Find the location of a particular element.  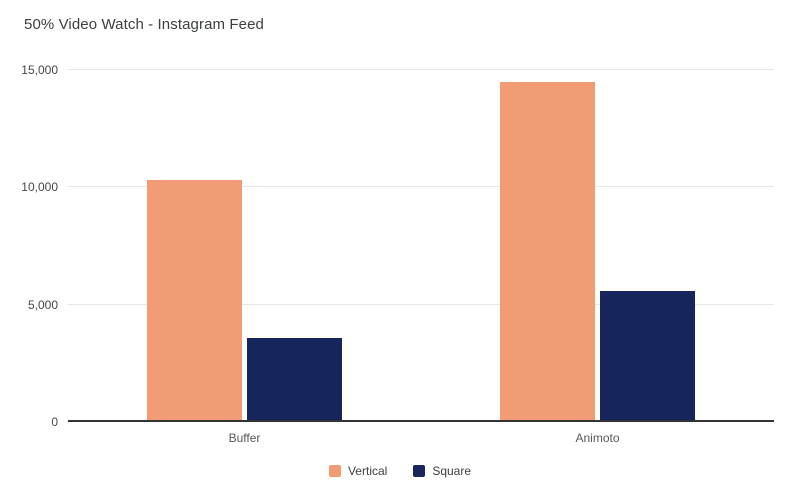

x-axis: Buffer Animoto is located at coordinates (421, 438).